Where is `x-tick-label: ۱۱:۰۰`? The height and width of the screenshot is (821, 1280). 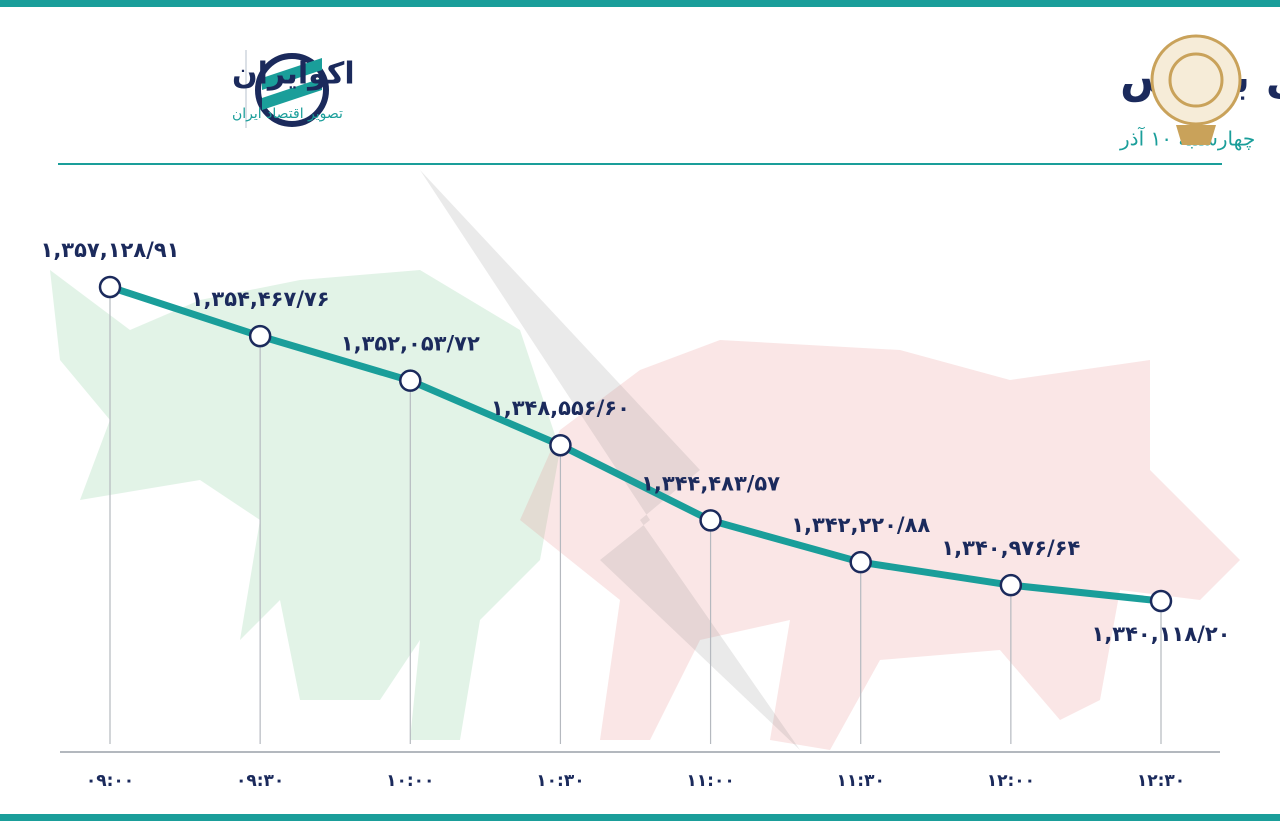 x-tick-label: ۱۱:۰۰ is located at coordinates (710, 781).